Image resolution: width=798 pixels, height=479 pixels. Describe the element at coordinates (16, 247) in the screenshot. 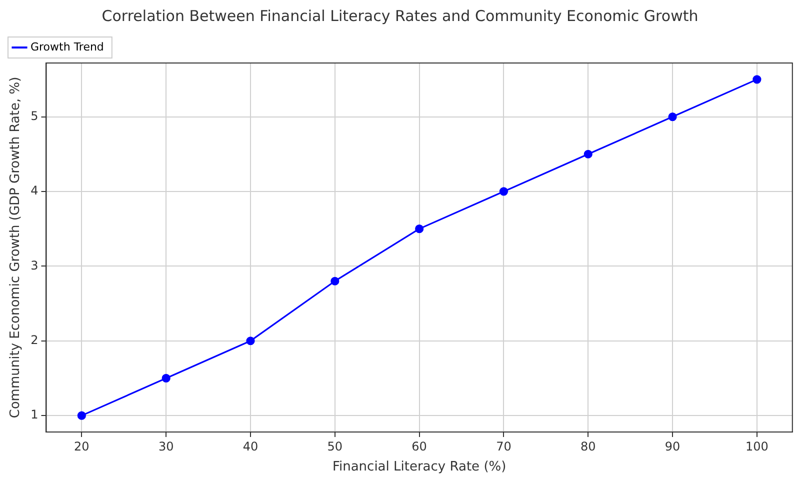

I see `y-axis-title: Community Economic Growth (GDP Growth Rate, %)` at that location.